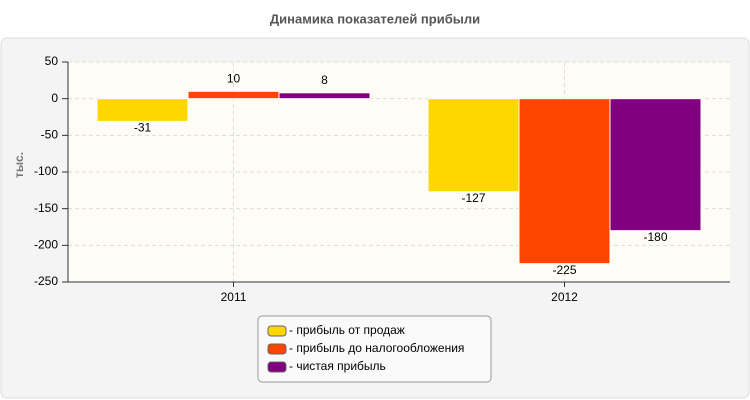 The height and width of the screenshot is (400, 750). I want to click on y-tick-label: -50, so click(50, 135).